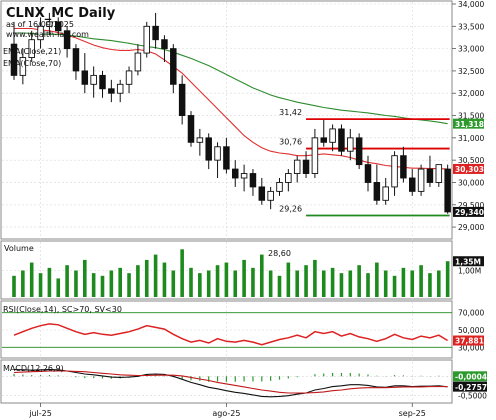 The width and height of the screenshot is (496, 420). Describe the element at coordinates (471, 116) in the screenshot. I see `price-tick-label: 31,500` at that location.